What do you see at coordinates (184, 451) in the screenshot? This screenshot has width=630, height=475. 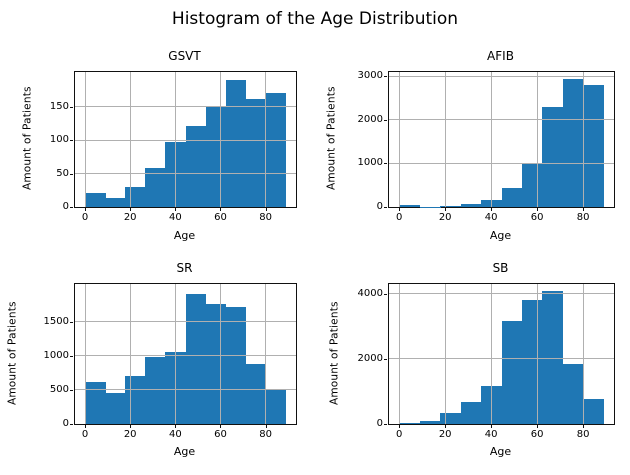 I see `x-axis-label-sr: Age` at bounding box center [184, 451].